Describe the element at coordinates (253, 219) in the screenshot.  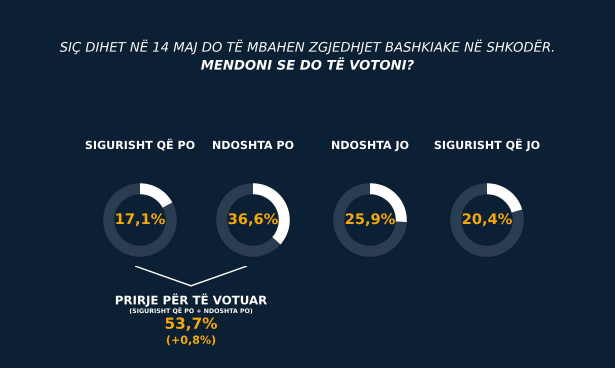
I see `data-label: 36,6%` at that location.